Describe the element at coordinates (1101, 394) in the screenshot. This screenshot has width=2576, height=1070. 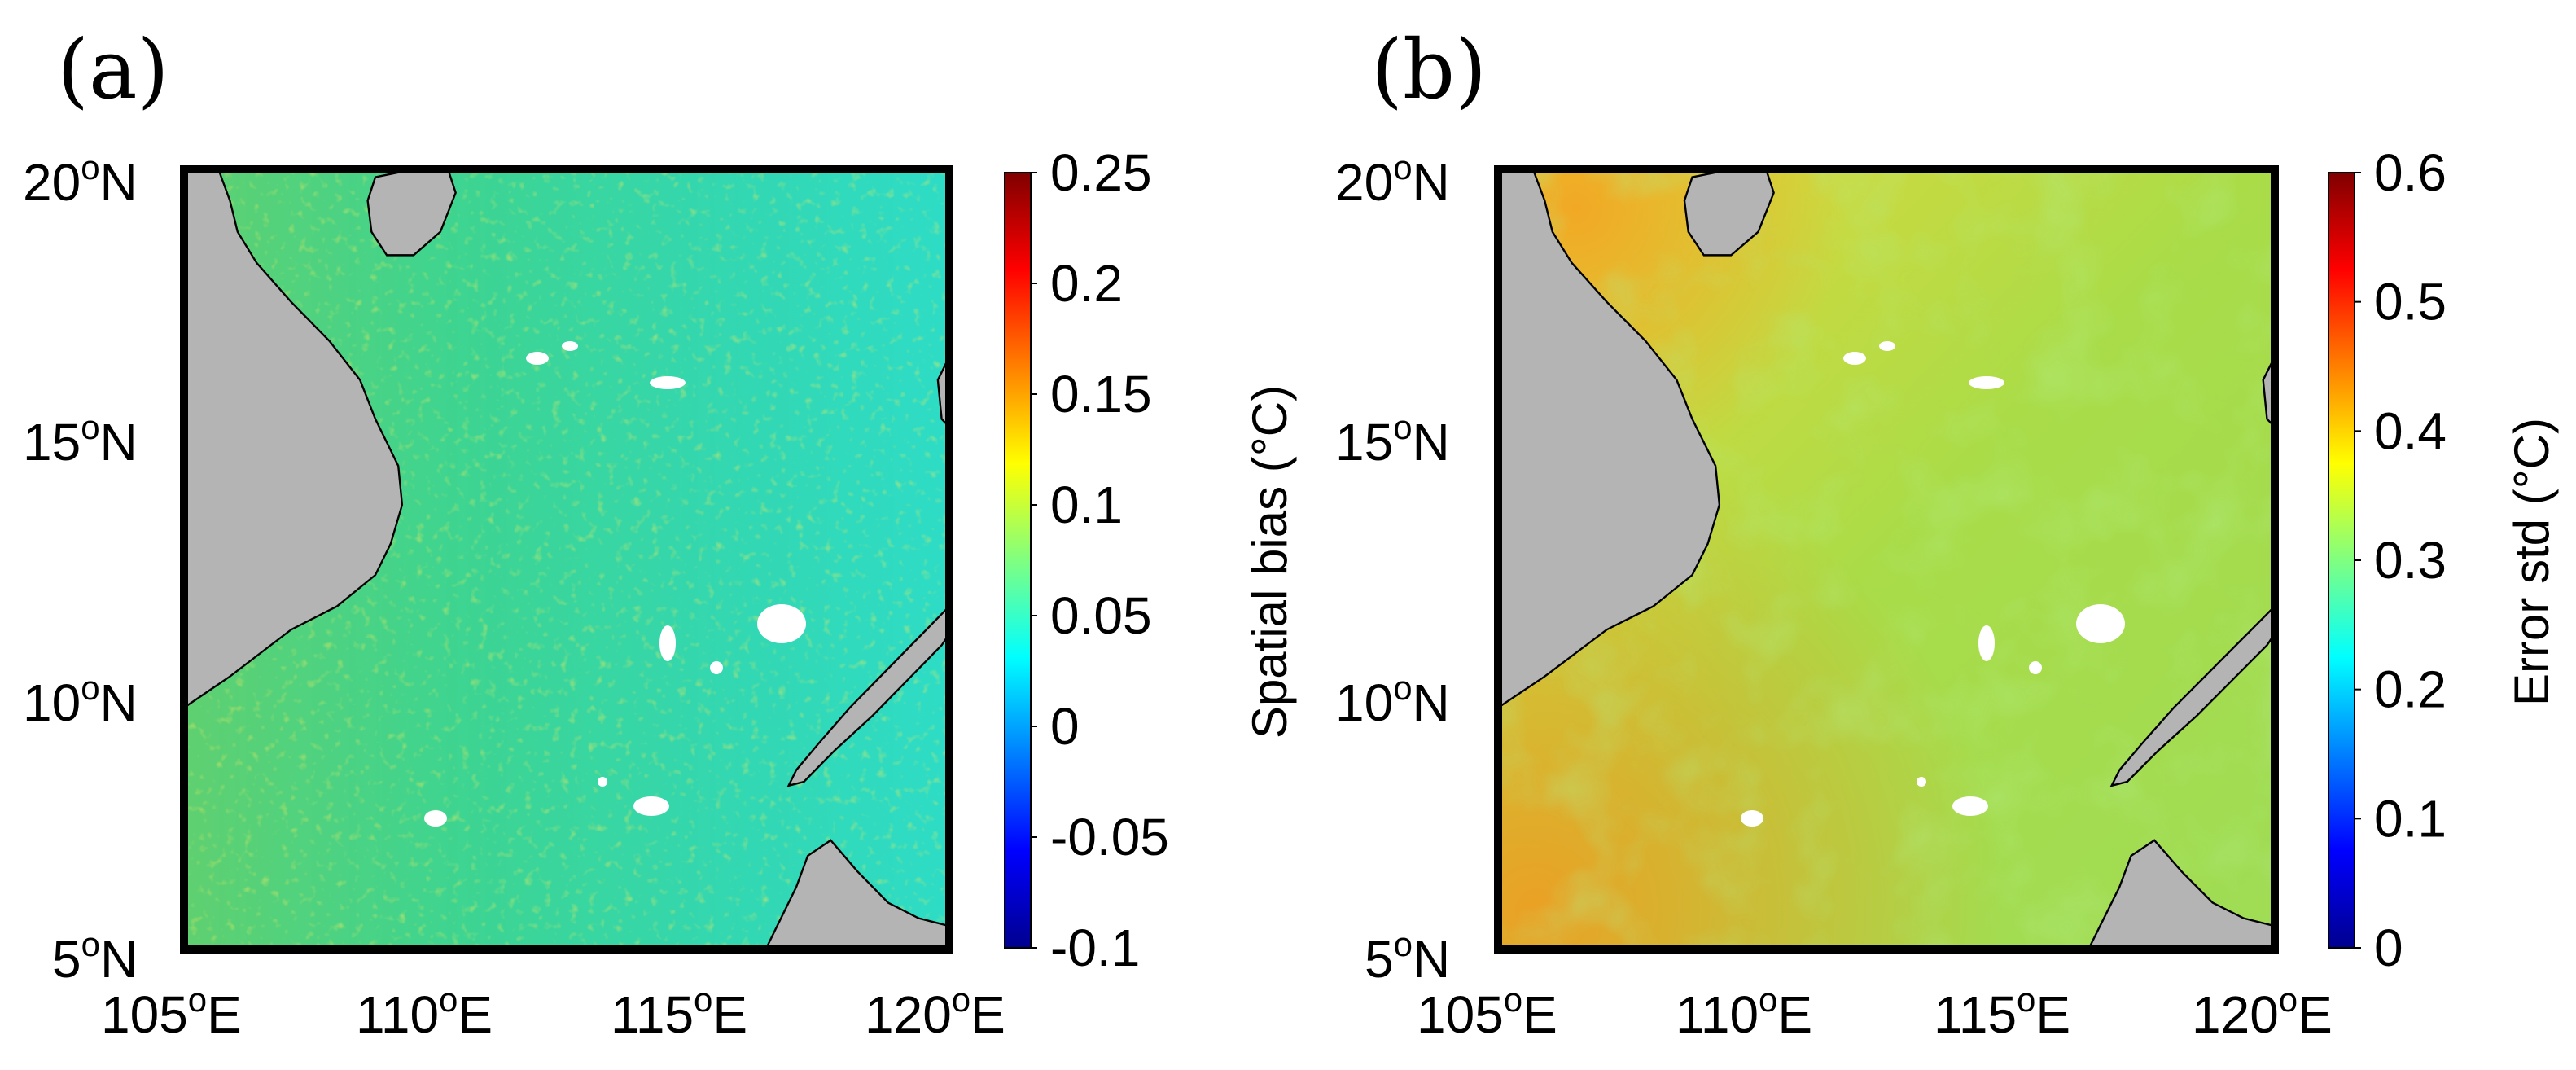
I see `colorbar-a-tick-label: 0.15` at that location.